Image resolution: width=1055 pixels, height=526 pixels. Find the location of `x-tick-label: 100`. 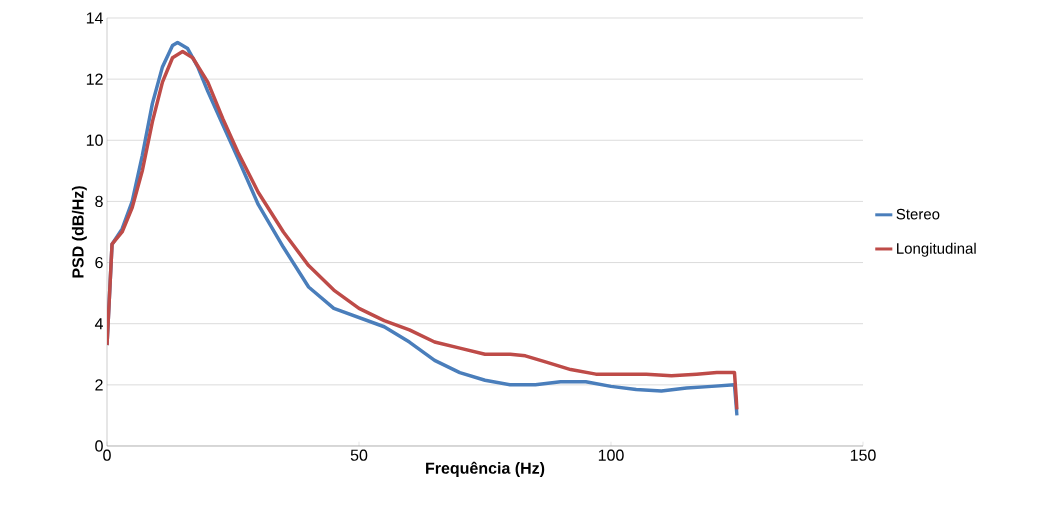

x-tick-label: 100 is located at coordinates (611, 455).